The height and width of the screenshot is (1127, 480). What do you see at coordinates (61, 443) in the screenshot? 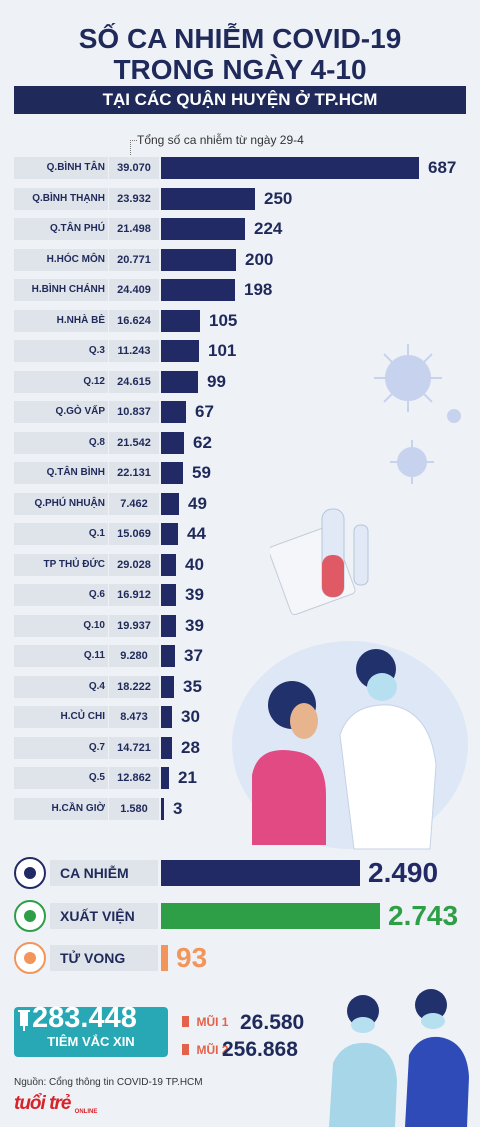
I see `district-label: Q.8` at bounding box center [61, 443].